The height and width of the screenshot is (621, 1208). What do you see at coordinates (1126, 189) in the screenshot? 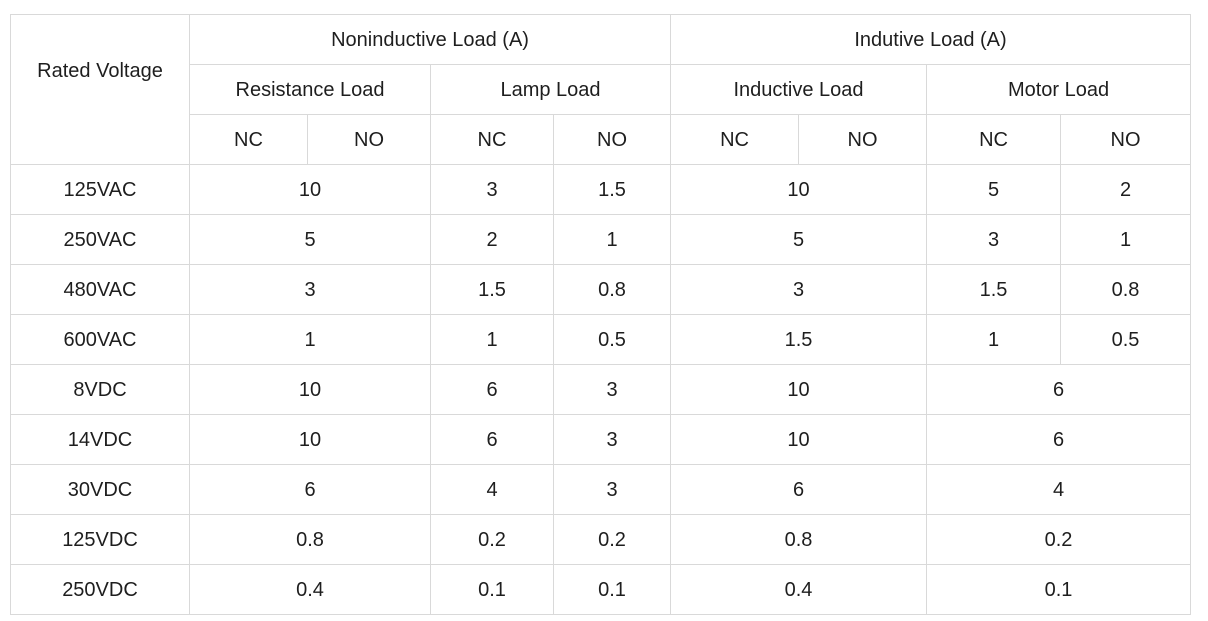
I see `motor-no-cell: 2` at bounding box center [1126, 189].